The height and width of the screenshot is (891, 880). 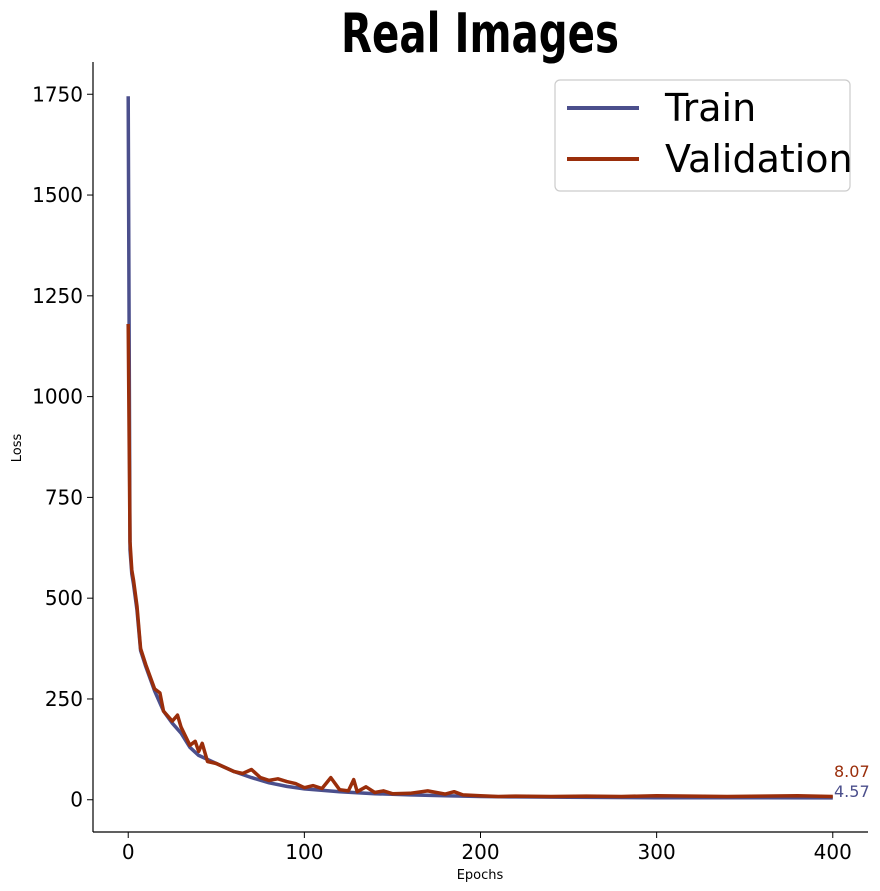 What do you see at coordinates (57, 94) in the screenshot?
I see `y-tick-label: 1750` at bounding box center [57, 94].